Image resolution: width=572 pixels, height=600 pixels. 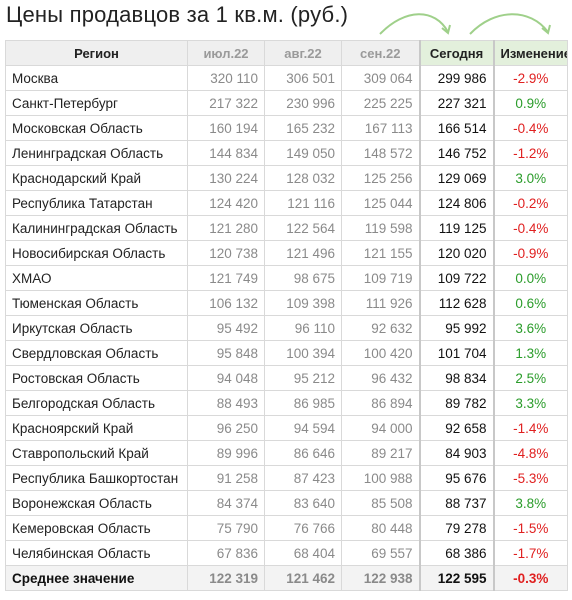 What do you see at coordinates (303, 428) in the screenshot?
I see `aug-price-cell: 94 594` at bounding box center [303, 428].